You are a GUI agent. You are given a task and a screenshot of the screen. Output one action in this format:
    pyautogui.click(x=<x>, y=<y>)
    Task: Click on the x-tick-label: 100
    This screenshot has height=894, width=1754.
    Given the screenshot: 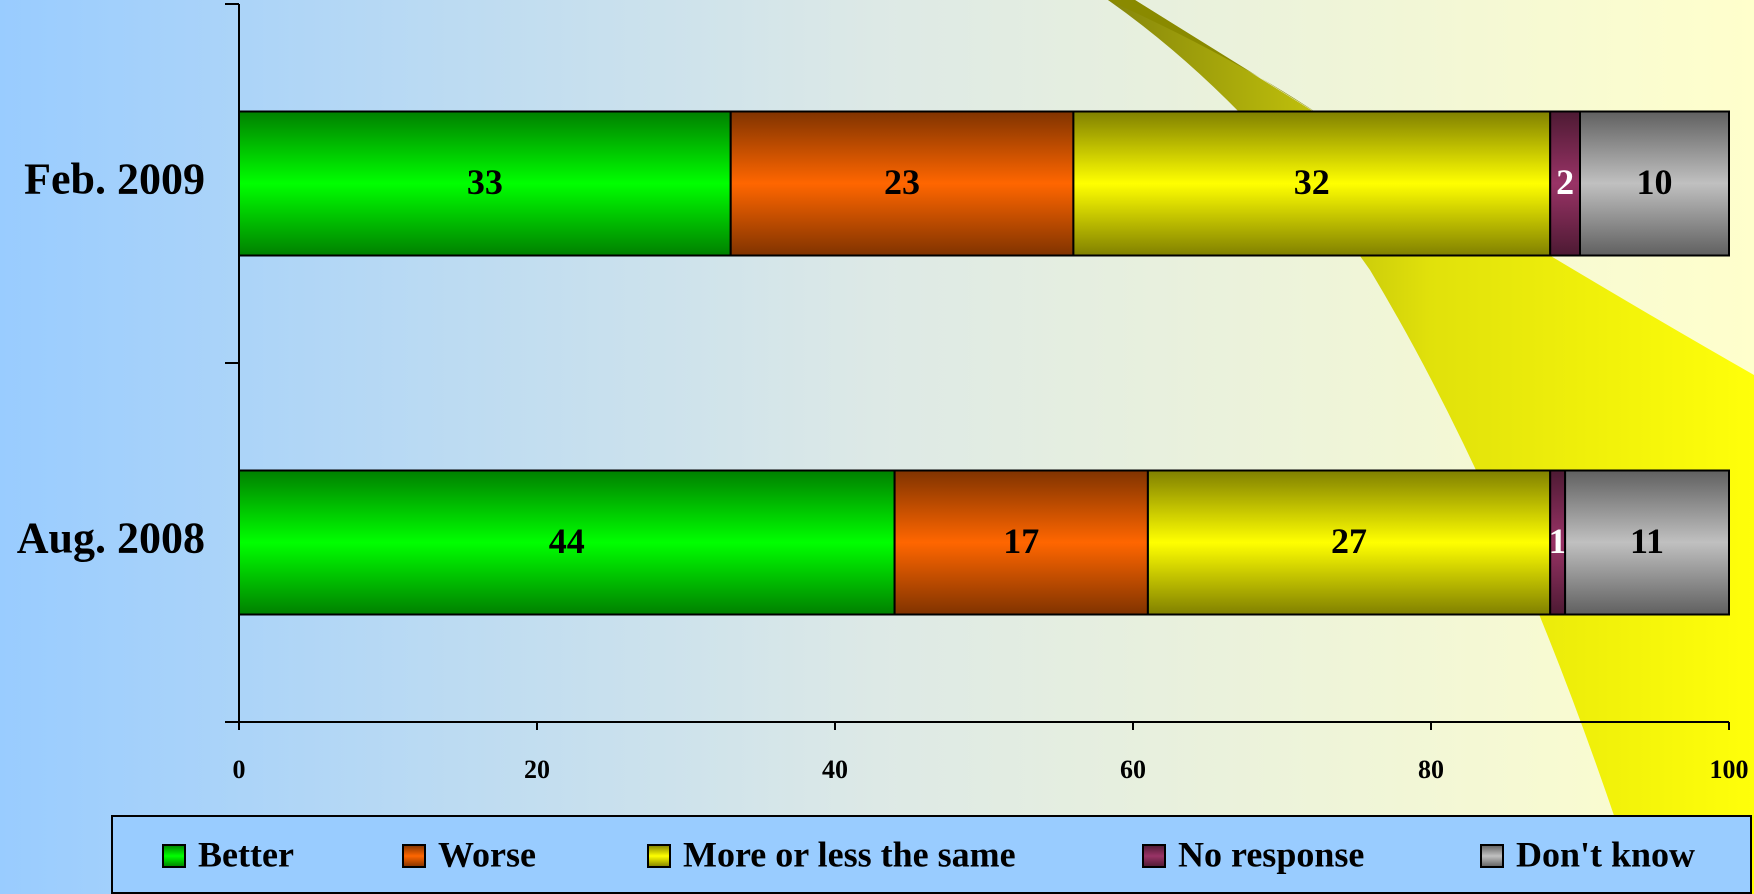 What is the action you would take?
    pyautogui.click(x=1729, y=769)
    